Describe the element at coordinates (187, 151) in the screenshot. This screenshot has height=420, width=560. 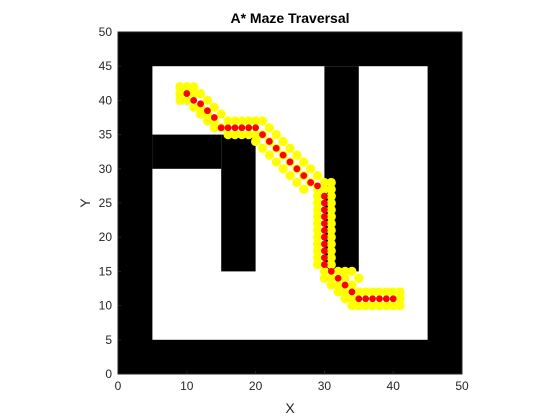
I see `maze-wall` at that location.